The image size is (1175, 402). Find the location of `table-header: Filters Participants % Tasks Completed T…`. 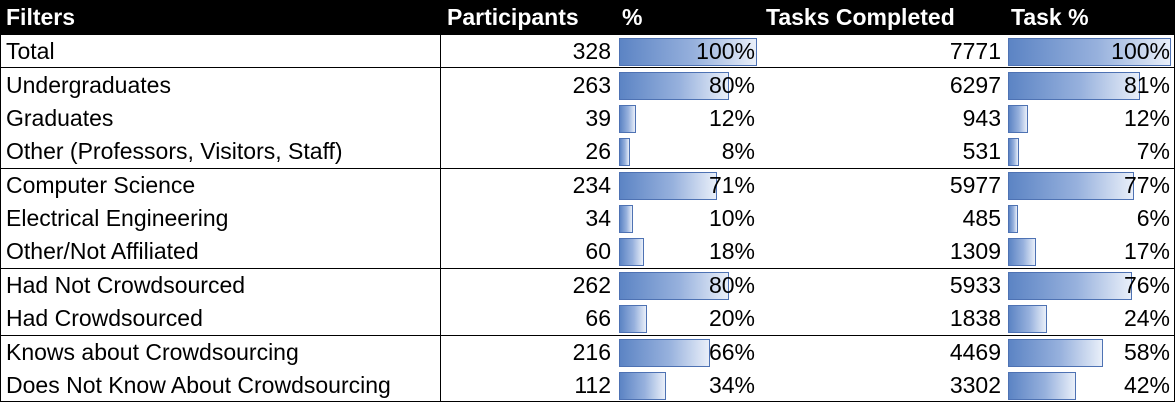

table-header: Filters Participants % Tasks Completed T… is located at coordinates (587, 17).